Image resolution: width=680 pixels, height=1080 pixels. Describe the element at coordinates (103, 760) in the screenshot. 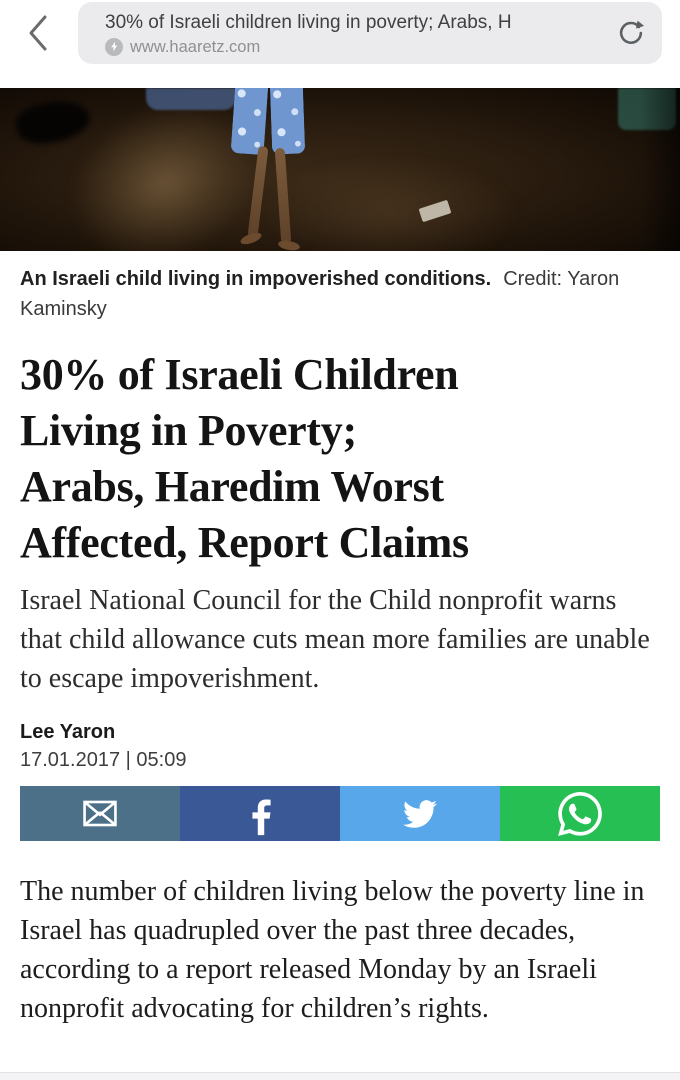

I see `publish-datetime: 17.01.2017 | 05:09` at that location.